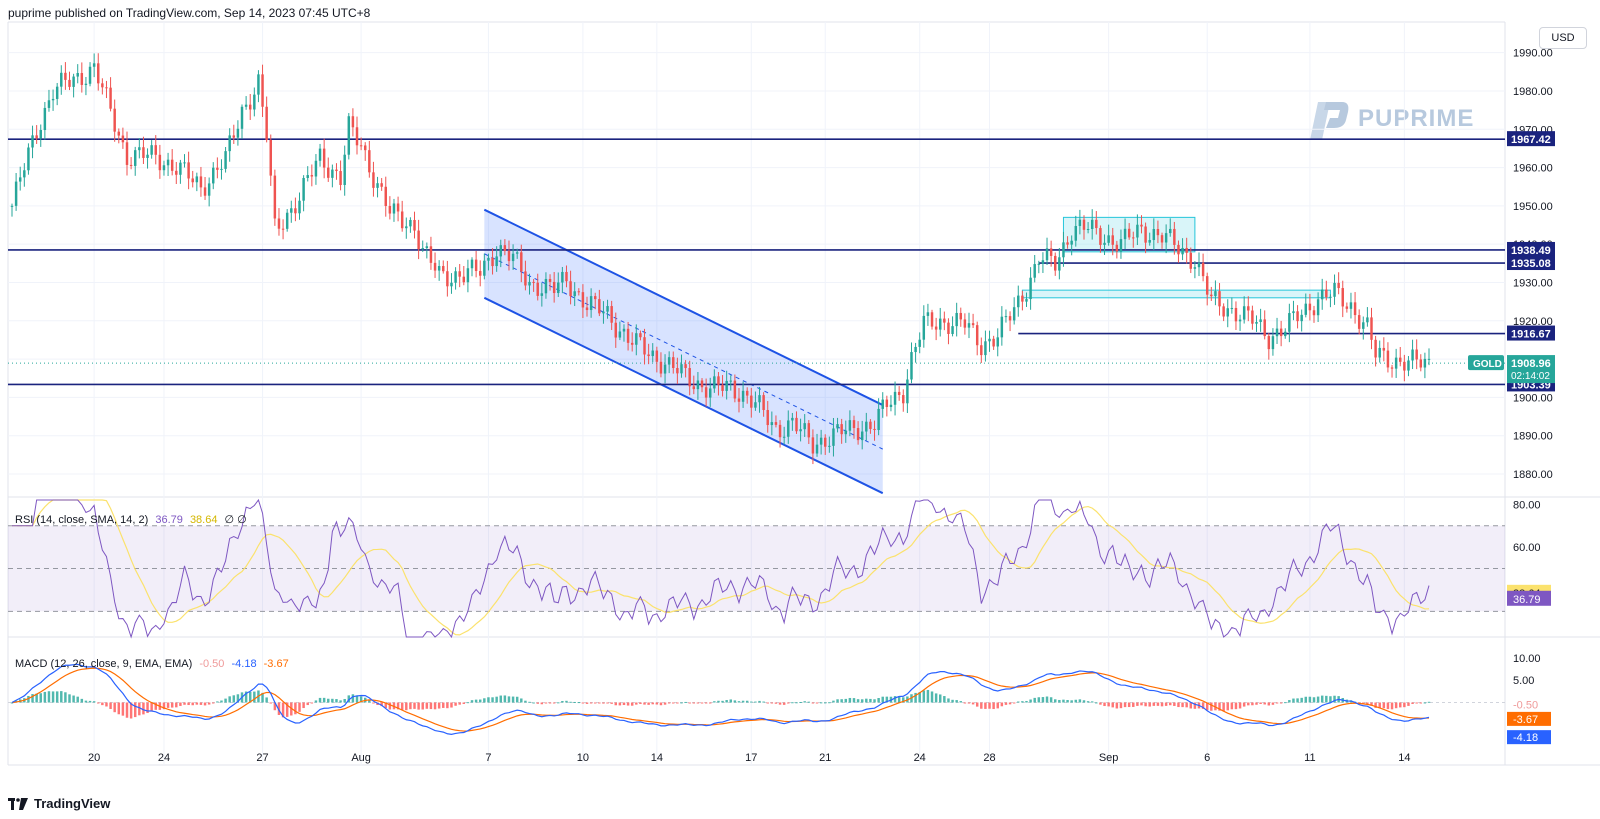 This screenshot has width=1600, height=819. Describe the element at coordinates (657, 758) in the screenshot. I see `x-tick-label: 14` at that location.